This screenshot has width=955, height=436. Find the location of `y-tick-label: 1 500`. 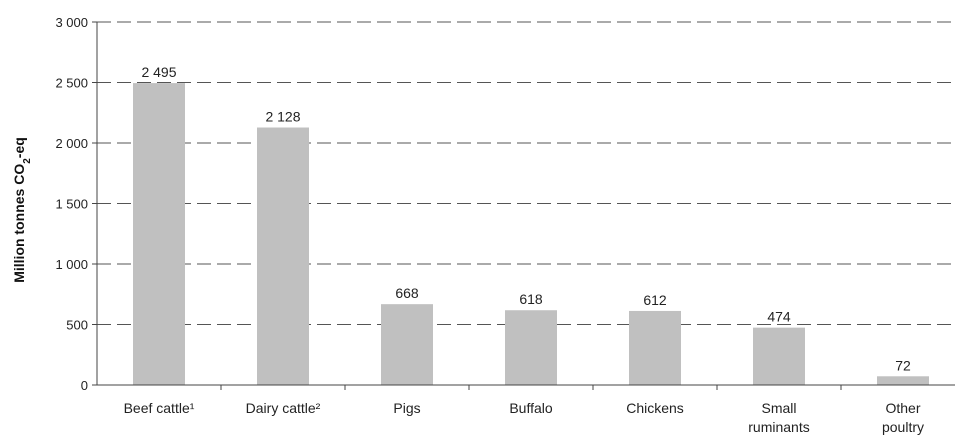

y-tick-label: 1 500 is located at coordinates (71, 204).